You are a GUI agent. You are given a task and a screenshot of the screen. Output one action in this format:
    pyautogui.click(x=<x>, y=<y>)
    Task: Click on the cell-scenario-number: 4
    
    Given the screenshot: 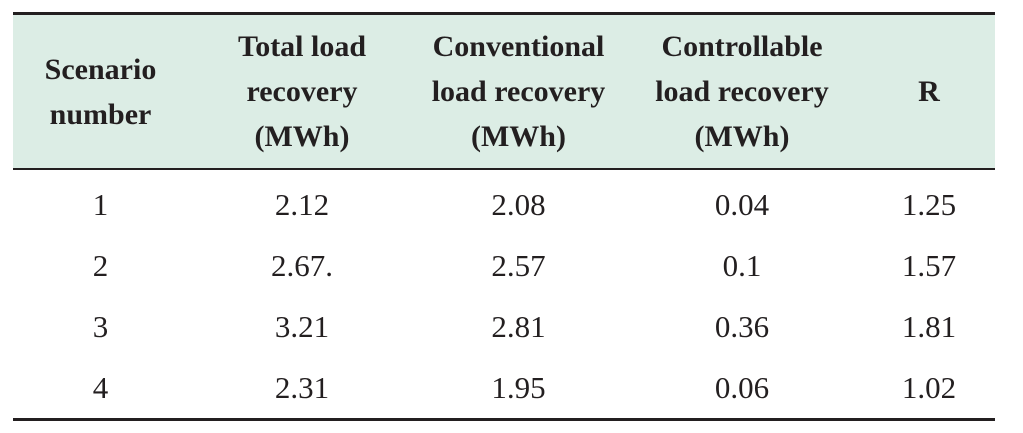 What is the action you would take?
    pyautogui.click(x=100, y=389)
    